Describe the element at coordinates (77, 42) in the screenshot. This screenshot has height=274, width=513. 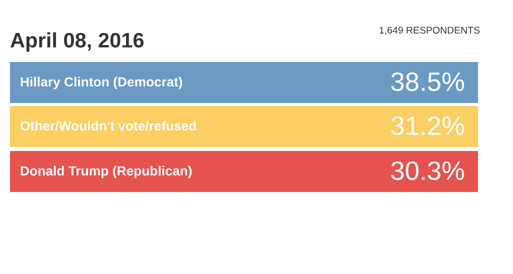
I see `text: April 08, 2016` at that location.